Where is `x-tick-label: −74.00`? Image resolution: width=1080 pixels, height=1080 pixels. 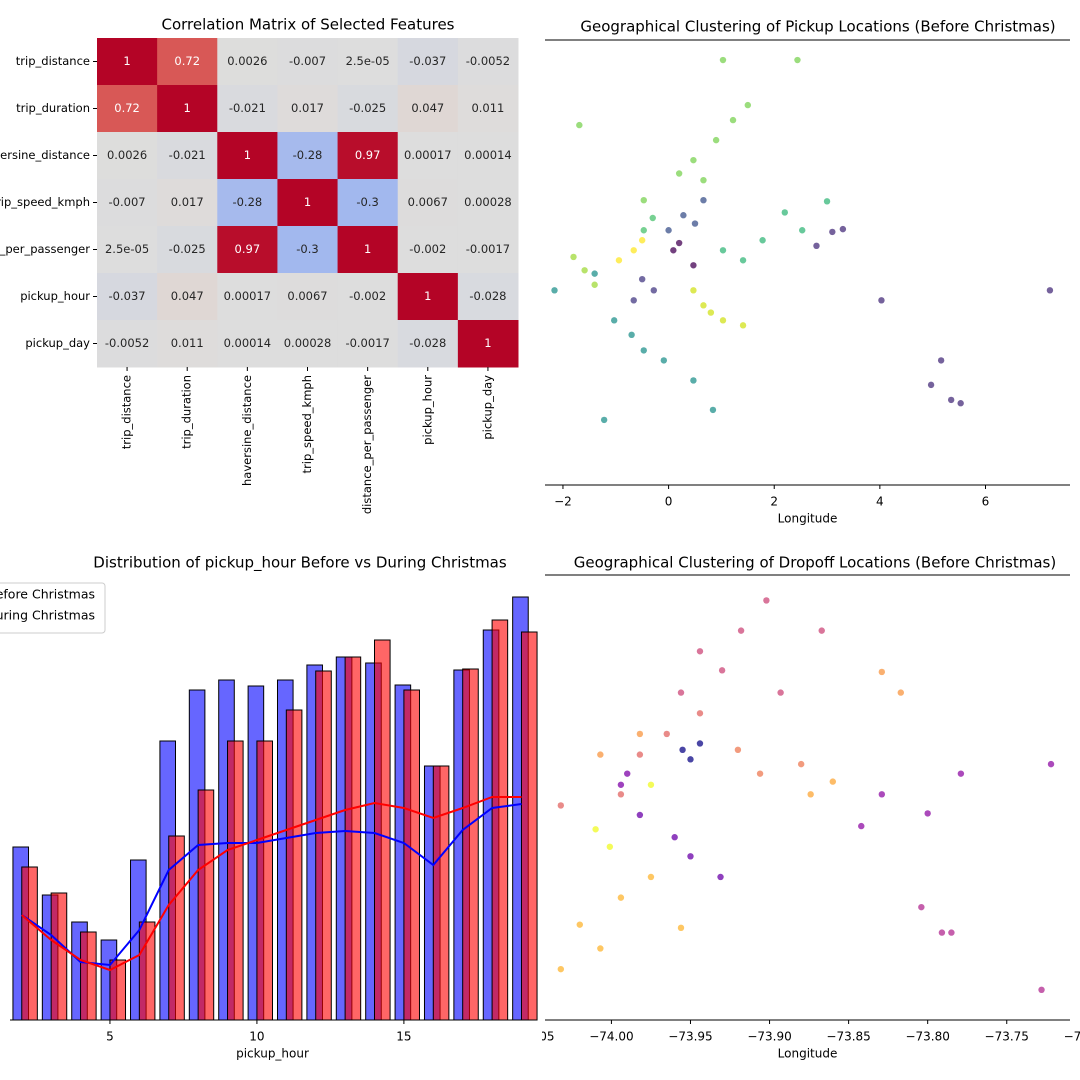
x-tick-label: −74.00 is located at coordinates (611, 1037).